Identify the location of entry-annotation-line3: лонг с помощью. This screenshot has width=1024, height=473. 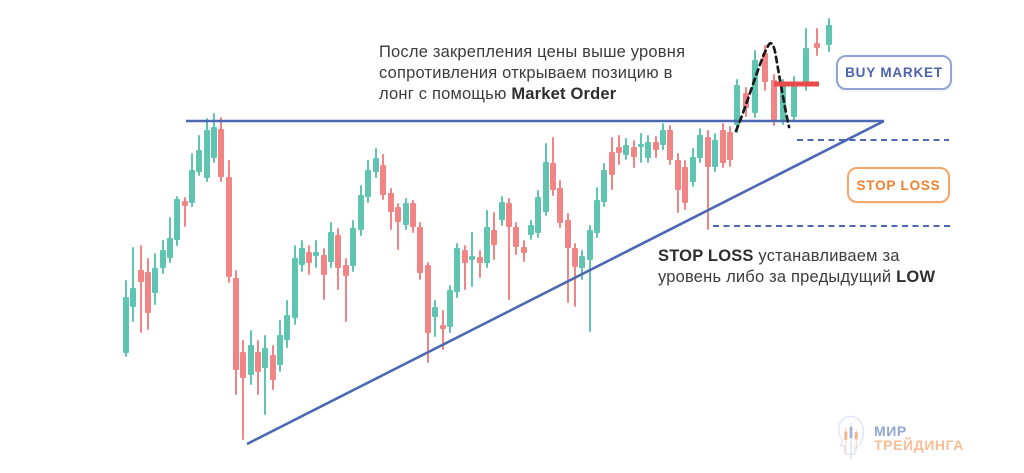
(445, 94).